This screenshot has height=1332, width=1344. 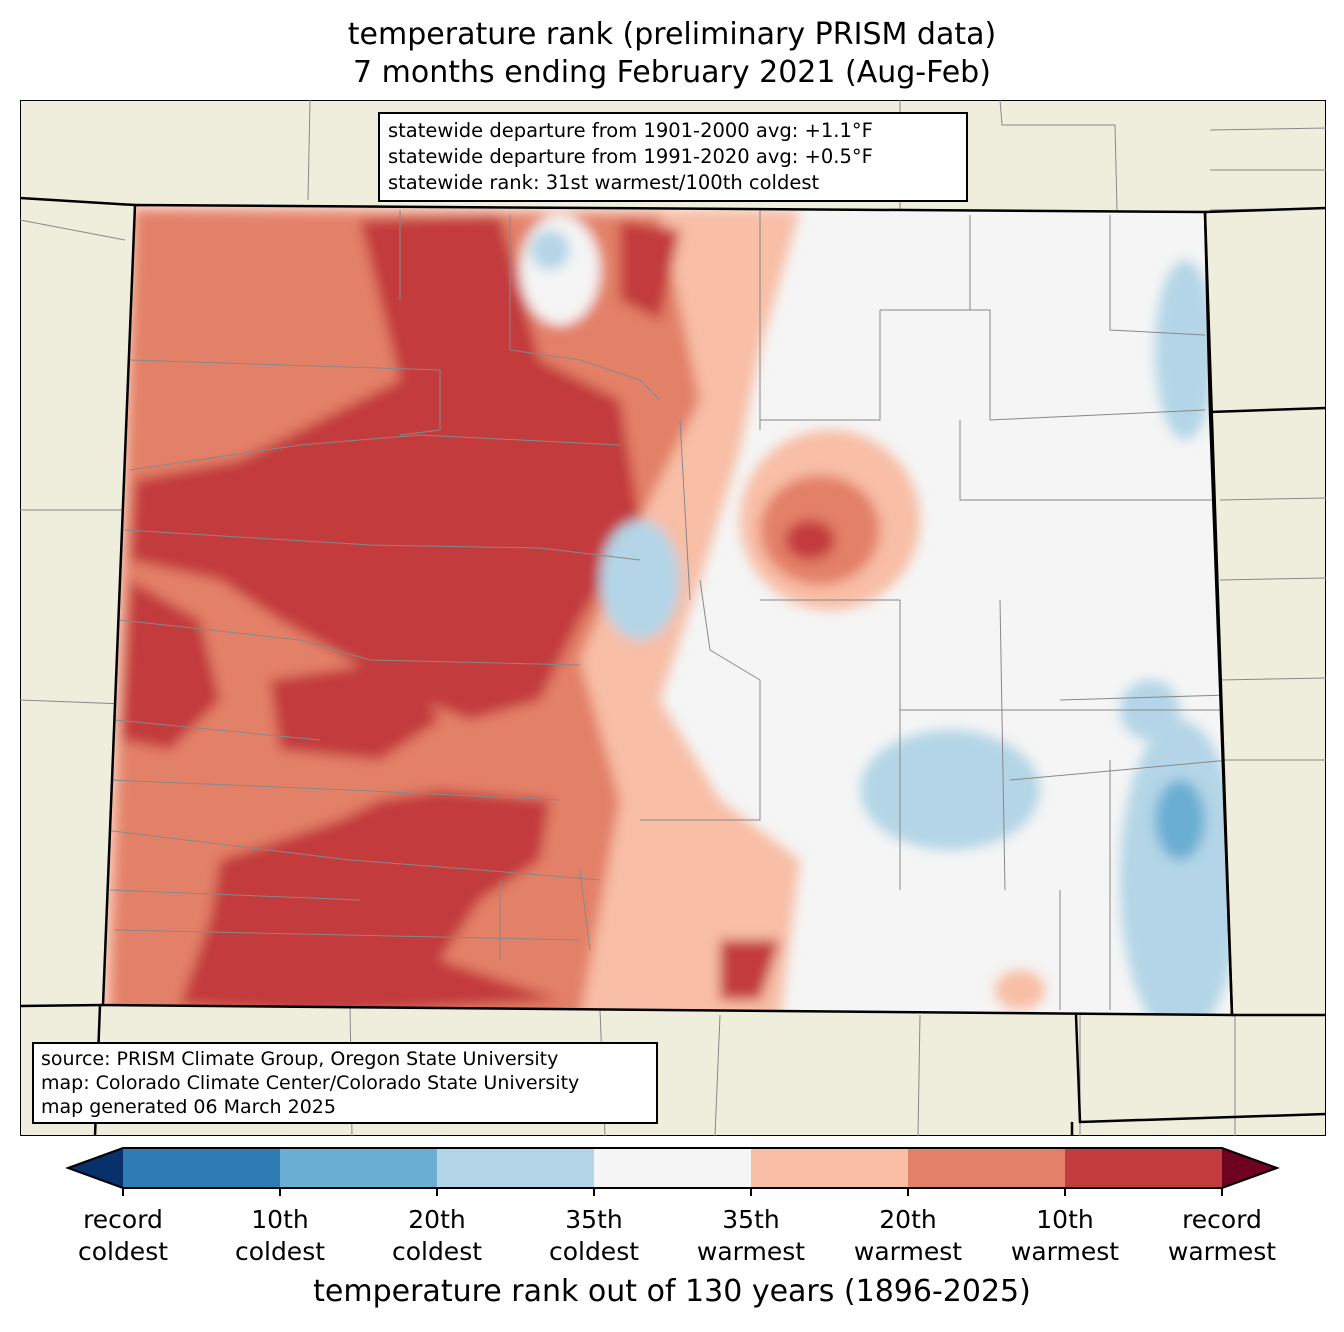 What do you see at coordinates (188, 1107) in the screenshot?
I see `generated-date-line: map generated 06 March 2025` at bounding box center [188, 1107].